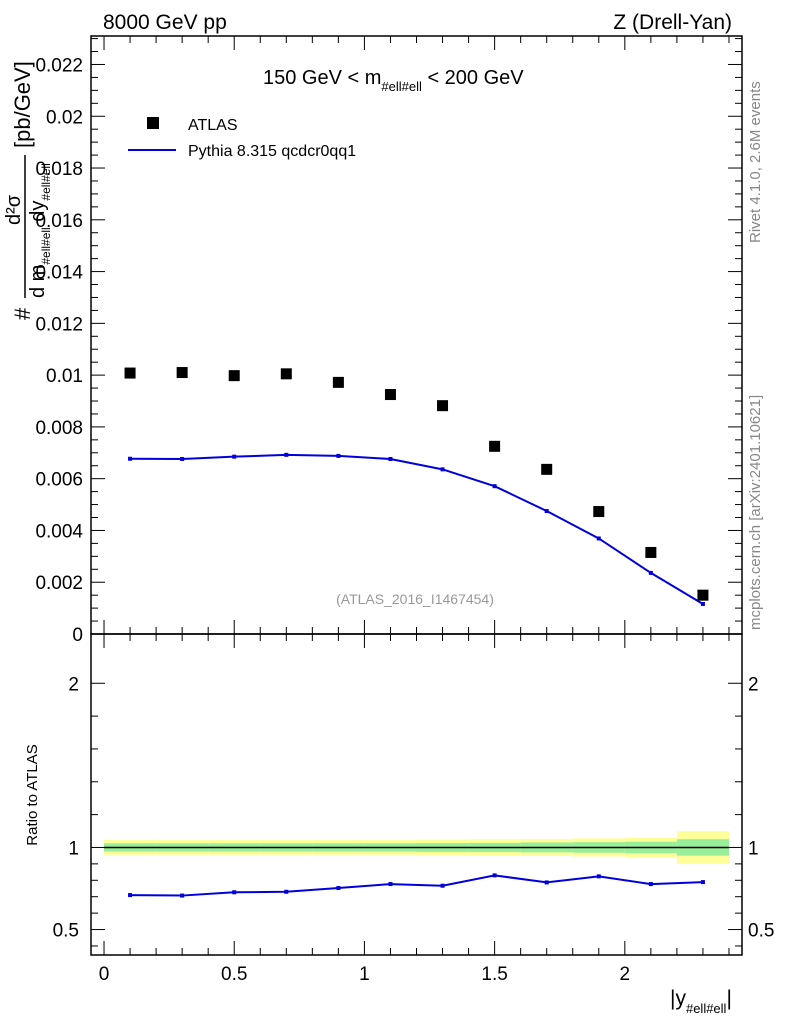 This screenshot has height=1024, width=786. Describe the element at coordinates (494, 974) in the screenshot. I see `ratio-xtick-label: 1.5` at that location.